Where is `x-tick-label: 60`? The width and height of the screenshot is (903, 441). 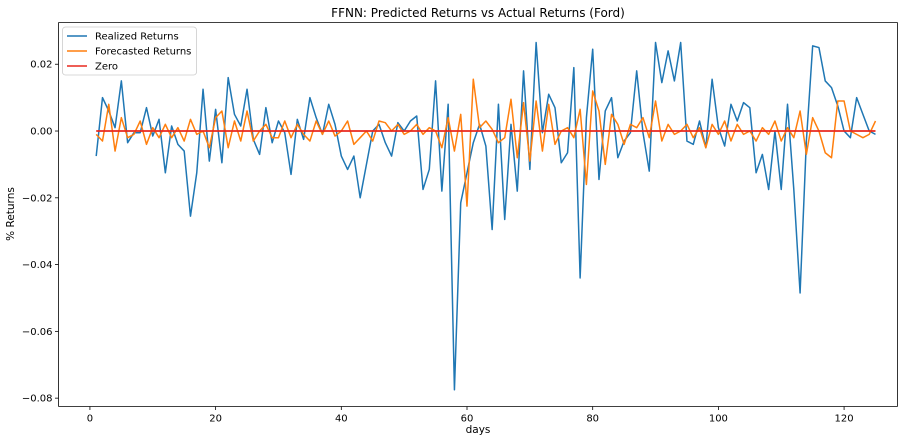
x-tick-label: 60 is located at coordinates (467, 419).